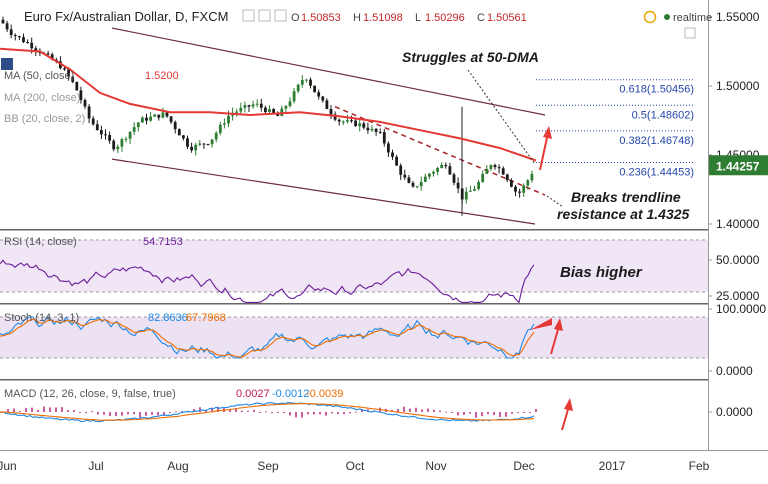 Image resolution: width=768 pixels, height=484 pixels. Describe the element at coordinates (690, 33) in the screenshot. I see `close-pane-icon` at that location.